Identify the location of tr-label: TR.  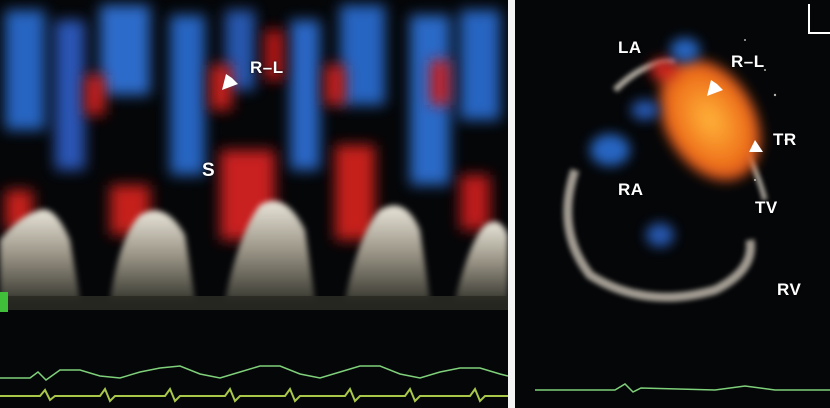
(785, 139).